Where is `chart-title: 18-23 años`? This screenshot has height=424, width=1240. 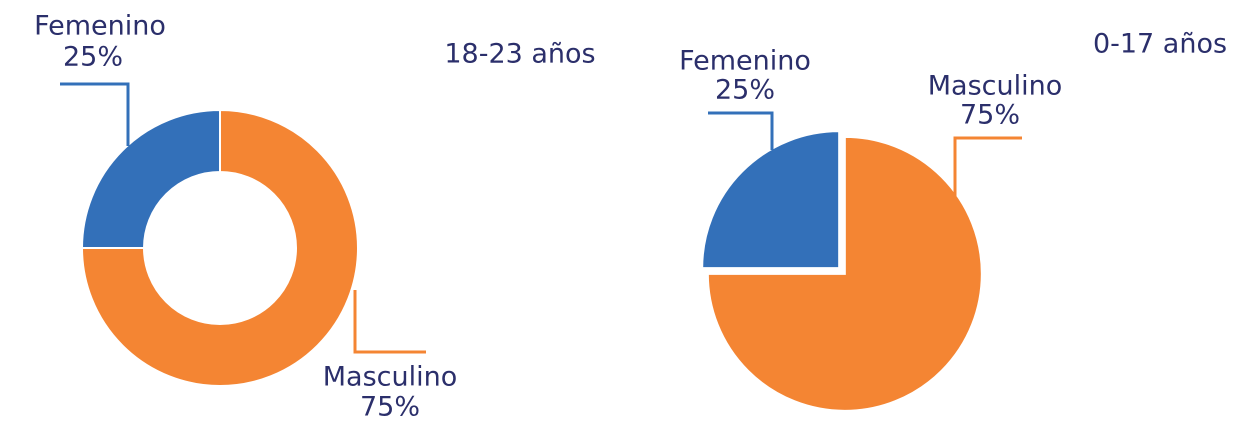 chart-title: 18-23 años is located at coordinates (519, 54).